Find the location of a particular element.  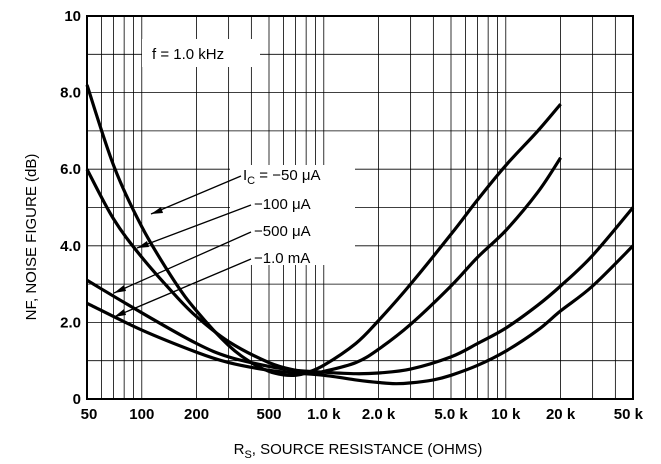

y-tick-label: 10 is located at coordinates (72, 16).